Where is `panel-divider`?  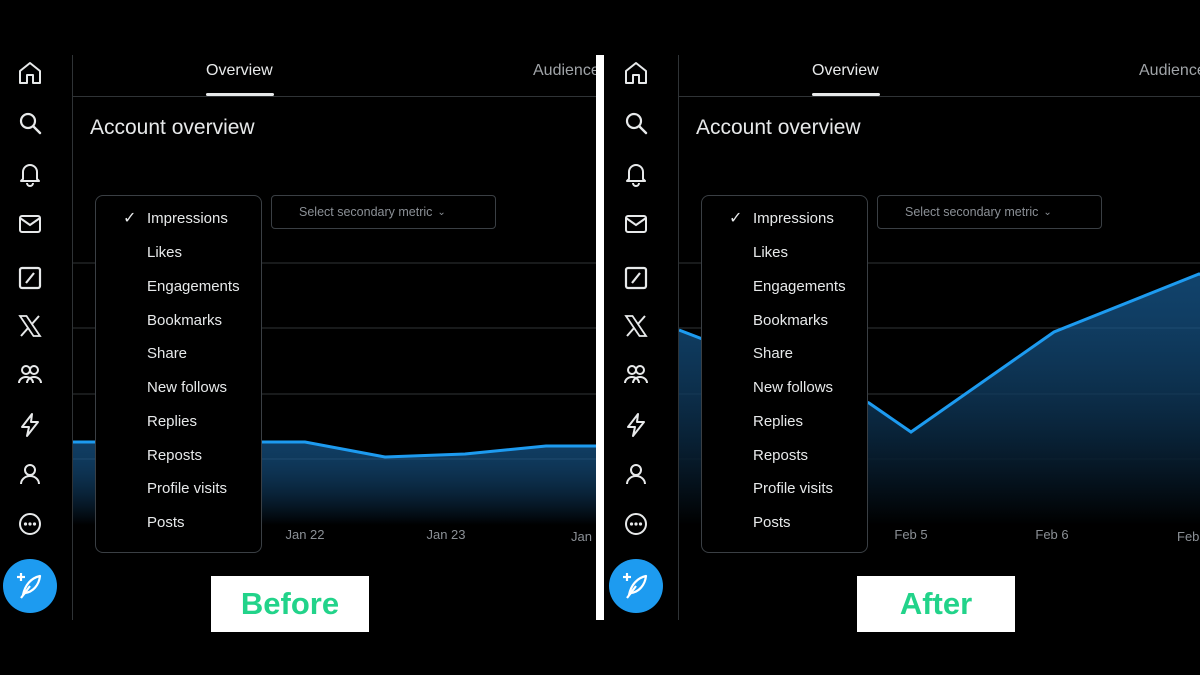
panel-divider is located at coordinates (600, 337).